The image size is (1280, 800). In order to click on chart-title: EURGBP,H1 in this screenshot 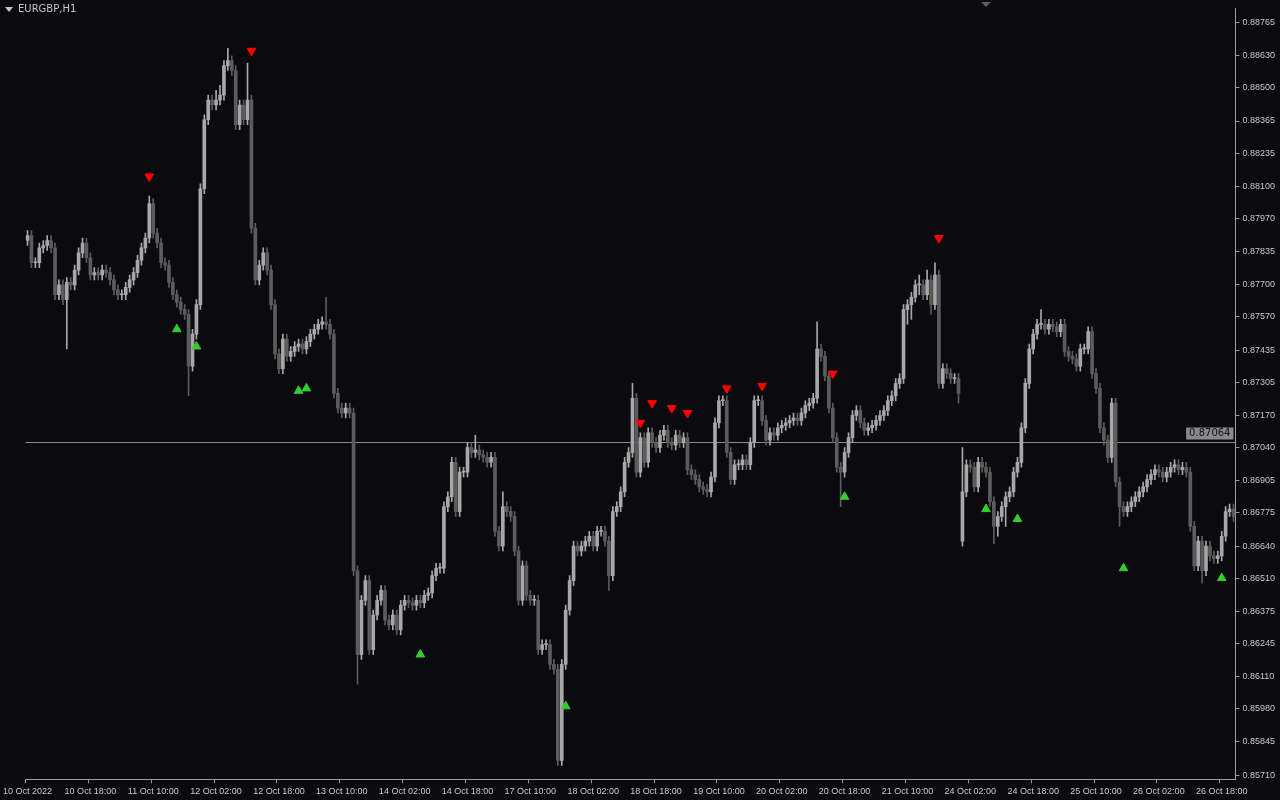, I will do `click(47, 8)`.